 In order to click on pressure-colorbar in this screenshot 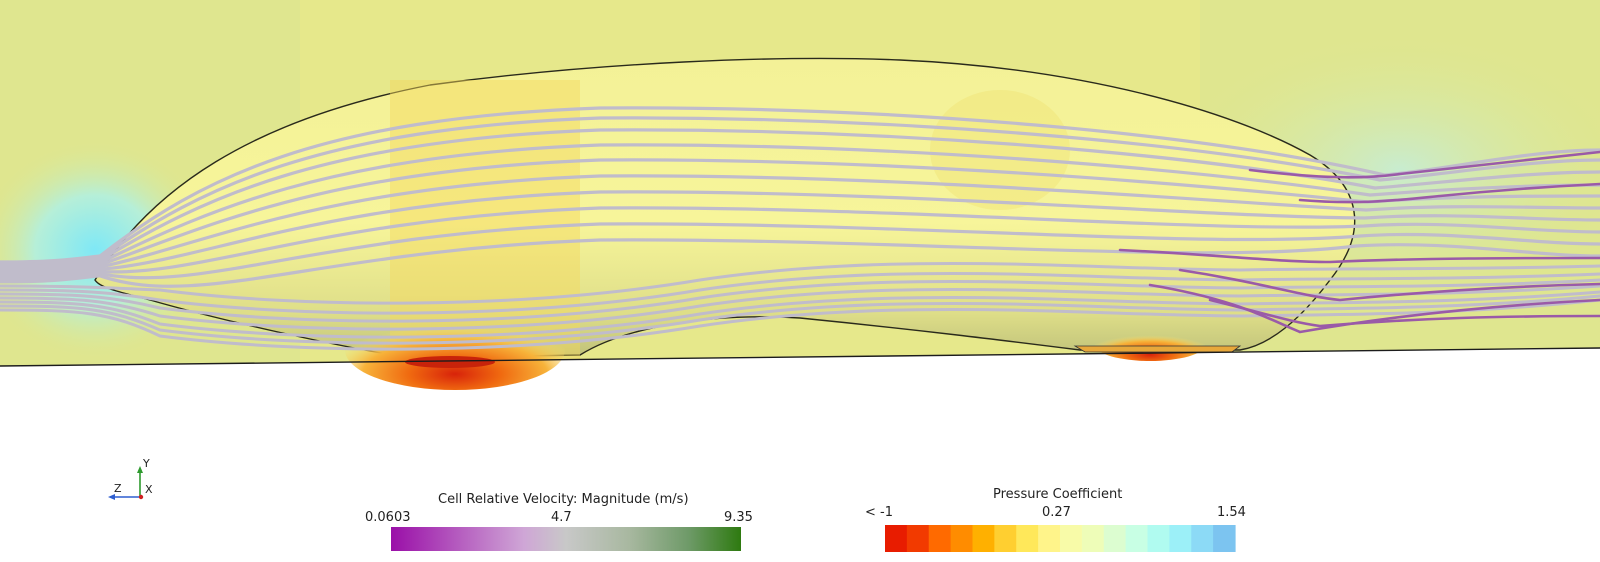, I will do `click(1060, 538)`.